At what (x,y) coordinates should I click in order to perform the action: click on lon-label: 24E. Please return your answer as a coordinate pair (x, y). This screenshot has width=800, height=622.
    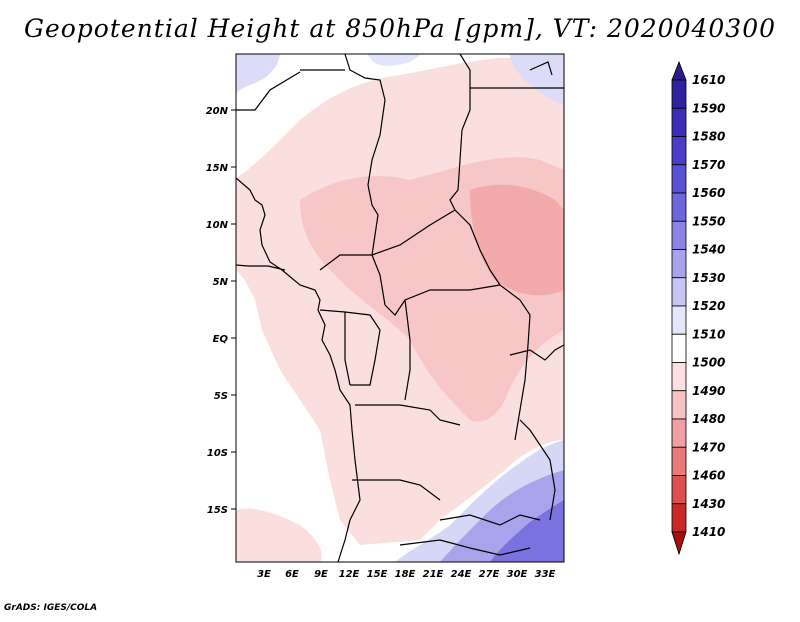
    Looking at the image, I should click on (461, 574).